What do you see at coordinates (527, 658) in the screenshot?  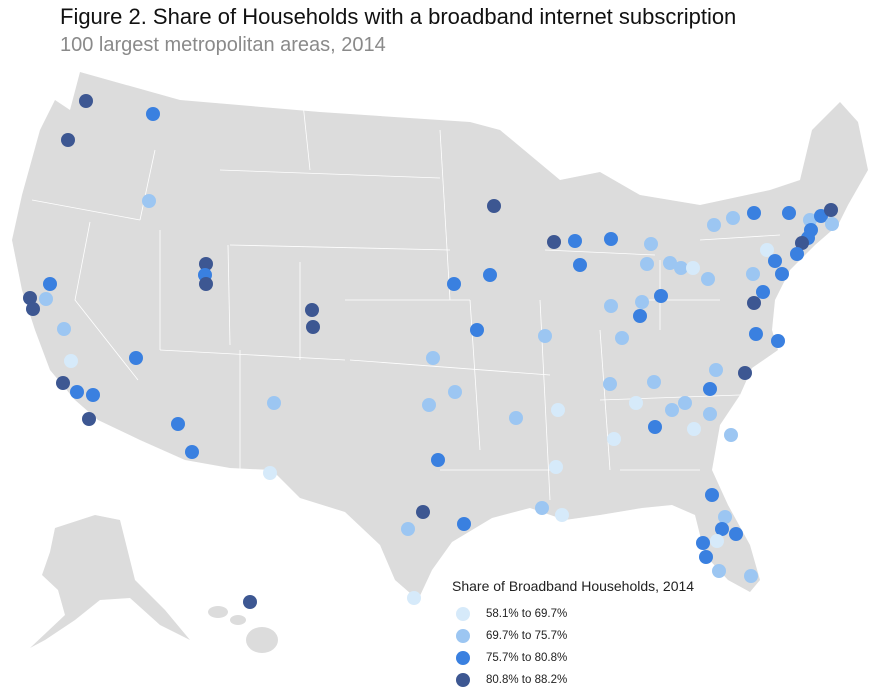 I see `legend-label: 75.7% to 80.8%` at bounding box center [527, 658].